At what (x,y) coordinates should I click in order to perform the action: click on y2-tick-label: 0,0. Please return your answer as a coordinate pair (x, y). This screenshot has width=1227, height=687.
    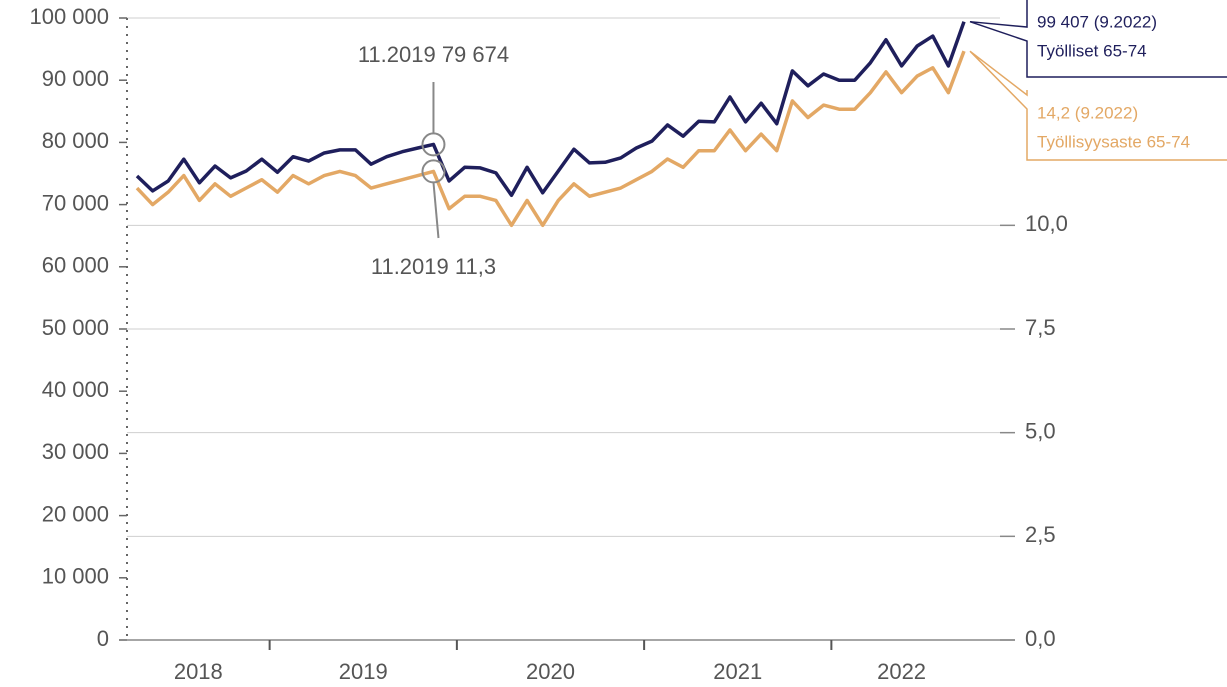
    Looking at the image, I should click on (1040, 638).